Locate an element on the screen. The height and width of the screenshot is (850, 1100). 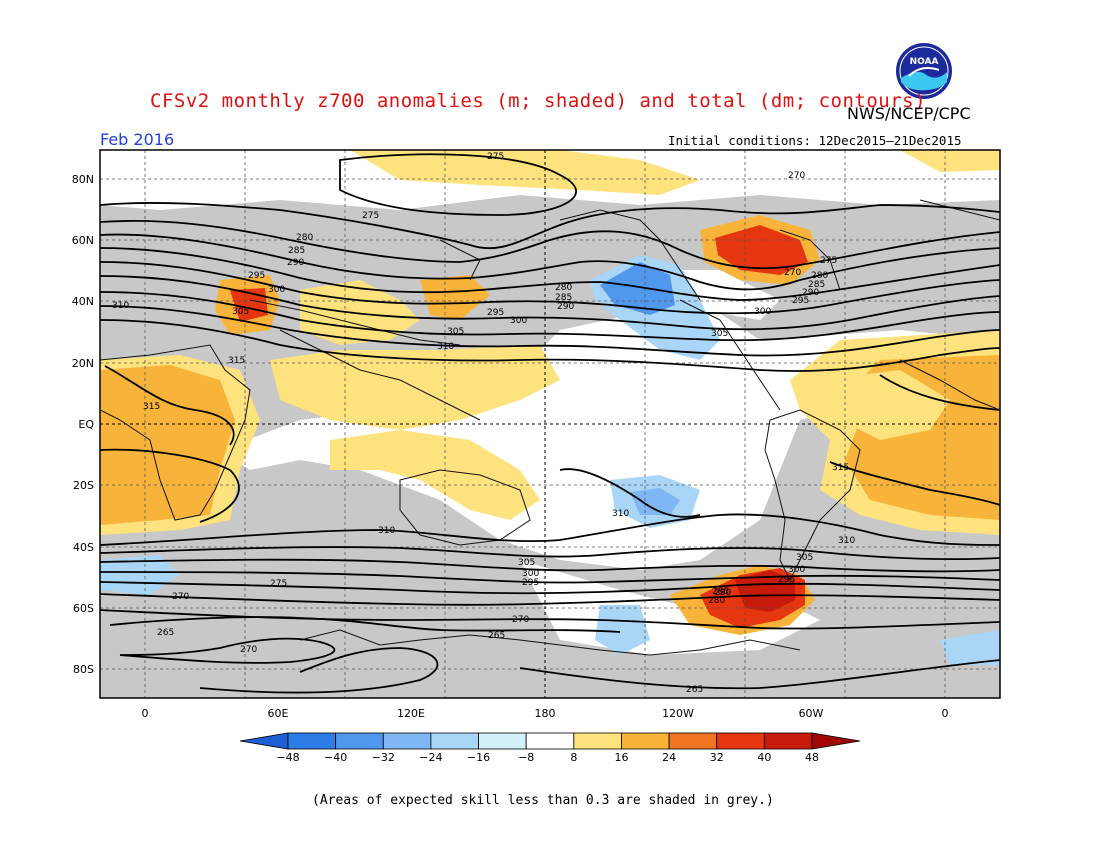
lon-label: 180 is located at coordinates (545, 713).